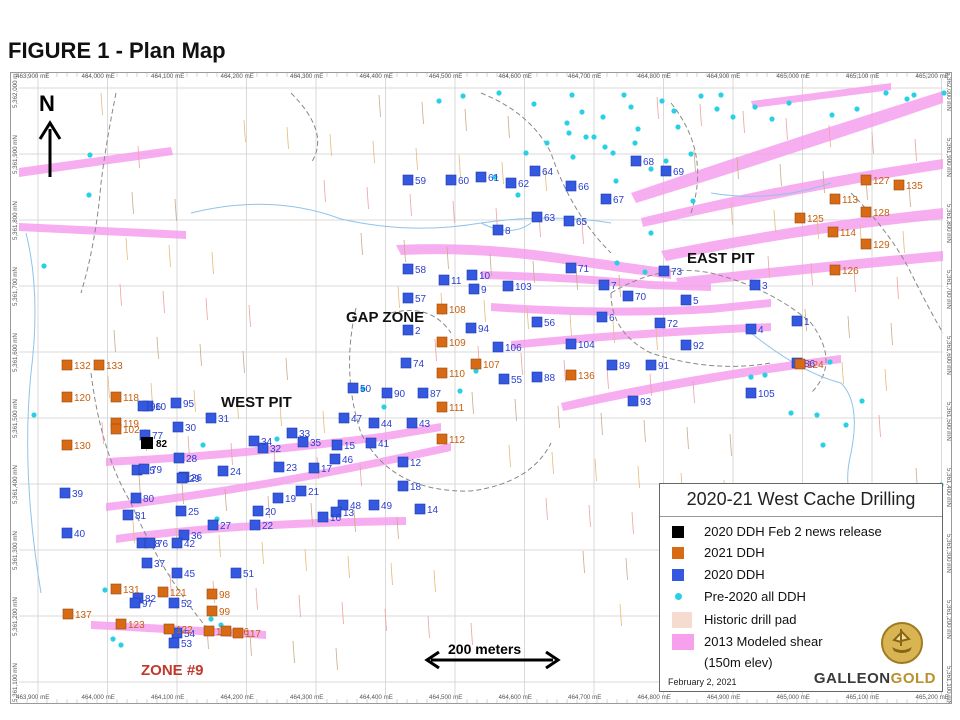 Image resolution: width=960 pixels, height=720 pixels. Describe the element at coordinates (15, 550) in the screenshot. I see `northing-label: 5,361,300 mN` at that location.